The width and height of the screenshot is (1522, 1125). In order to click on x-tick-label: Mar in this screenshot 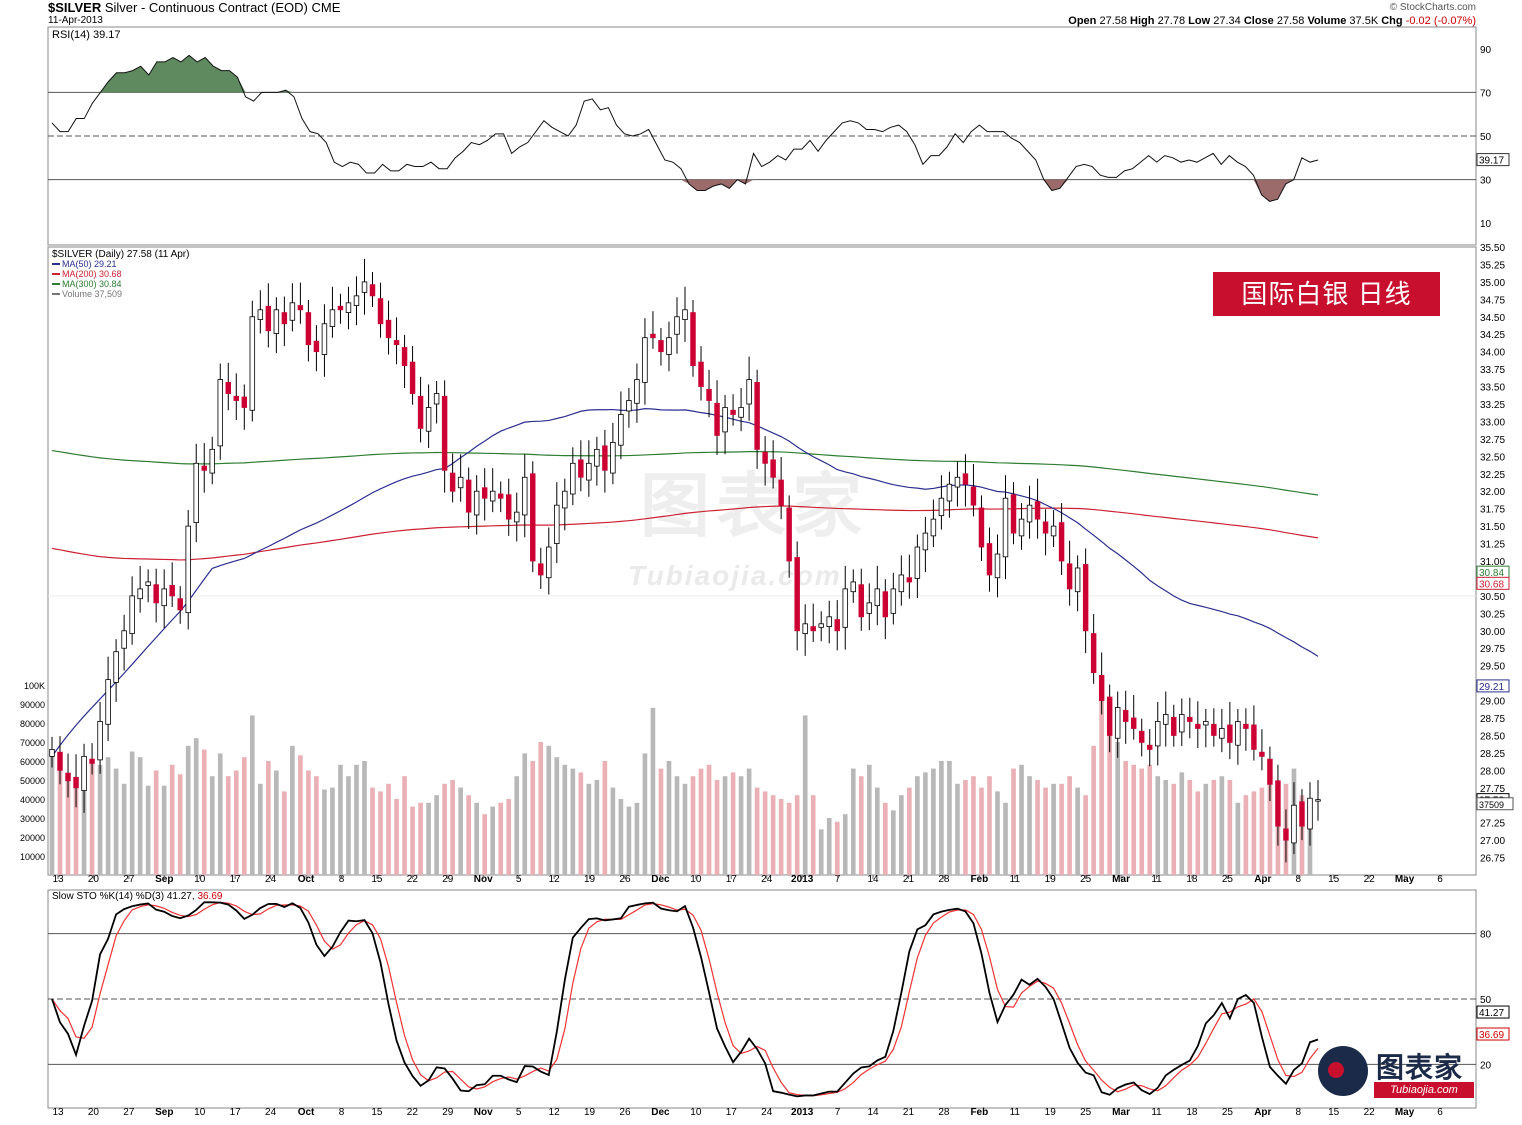, I will do `click(1121, 1112)`.